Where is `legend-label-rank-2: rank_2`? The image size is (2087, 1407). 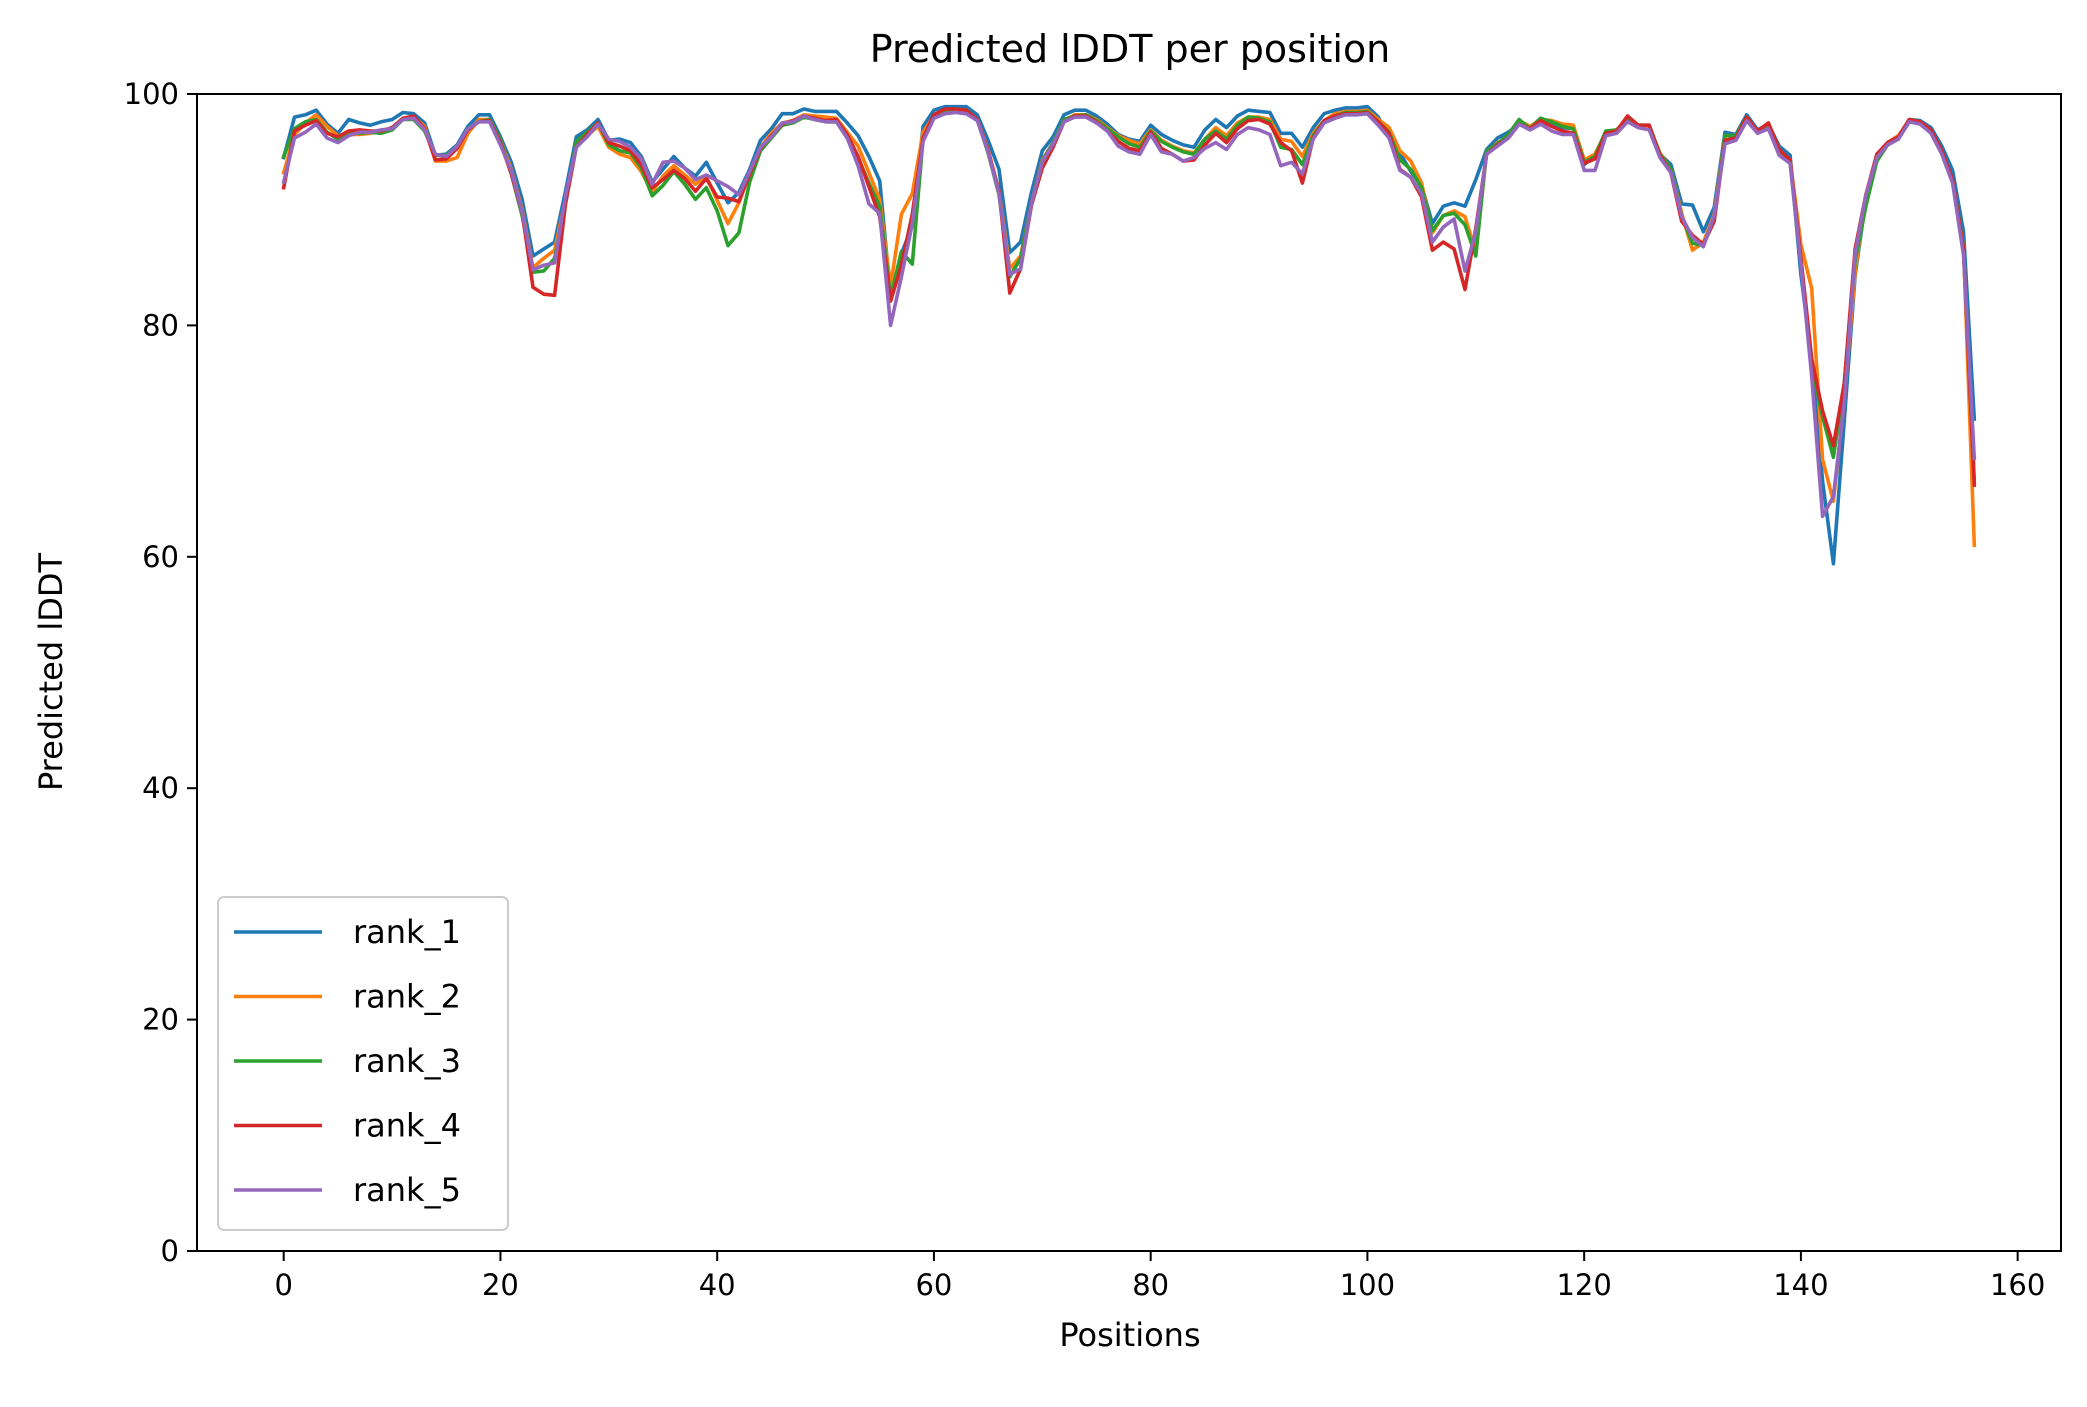
legend-label-rank-2: rank_2 is located at coordinates (407, 997).